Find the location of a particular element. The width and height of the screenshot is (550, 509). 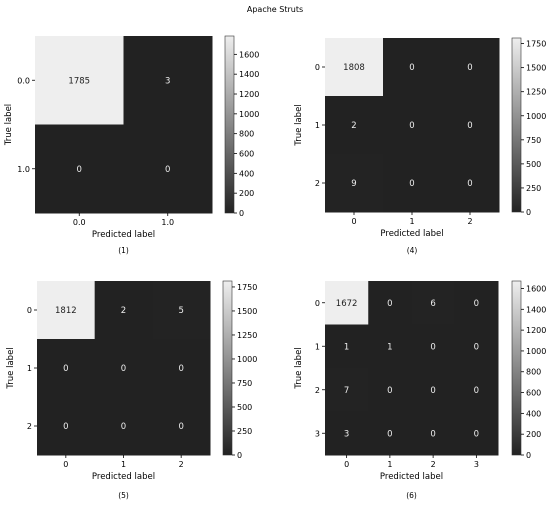

figure-title: Apache Struts is located at coordinates (275, 9).